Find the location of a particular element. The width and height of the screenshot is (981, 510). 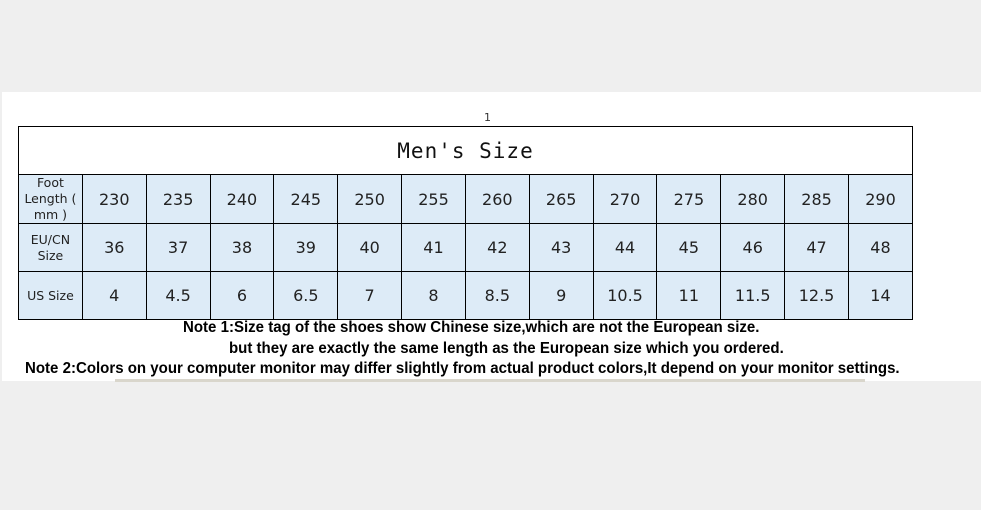

size-cell: 275 is located at coordinates (689, 199).